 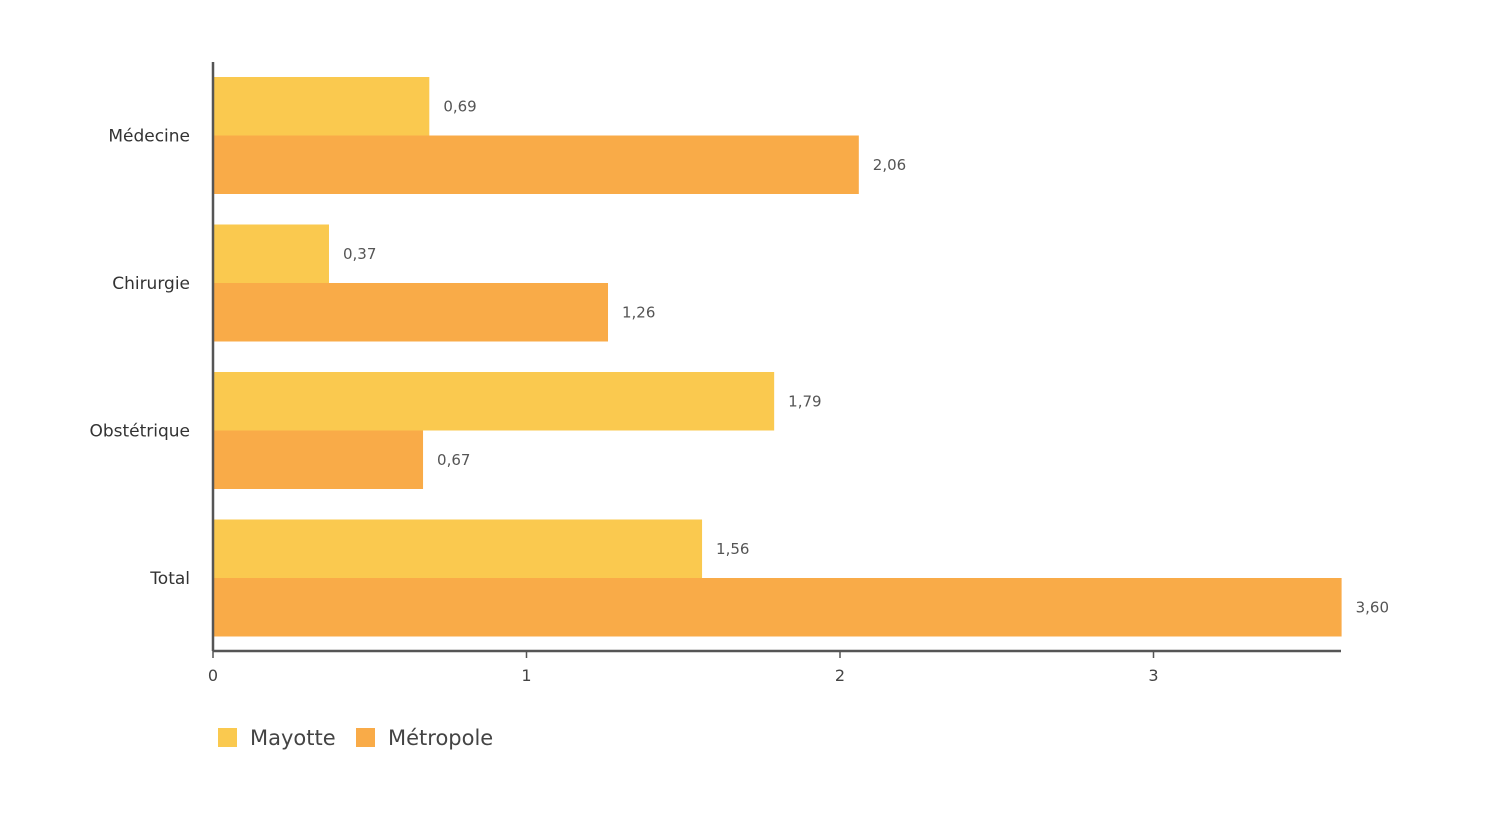 What do you see at coordinates (1372, 607) in the screenshot?
I see `data-label: 3,60` at bounding box center [1372, 607].